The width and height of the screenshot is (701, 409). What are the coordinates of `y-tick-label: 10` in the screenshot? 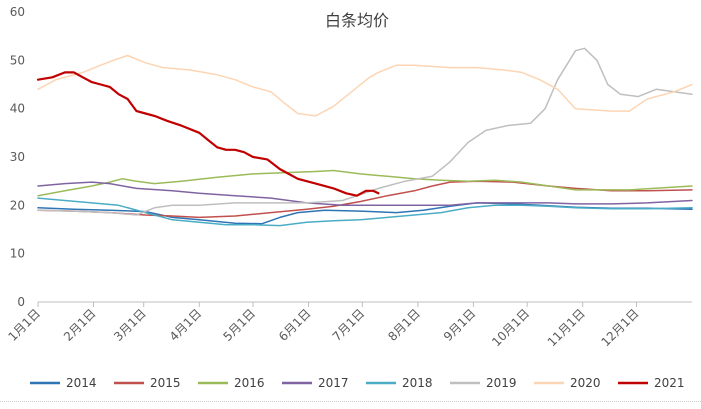 It's located at (17, 254).